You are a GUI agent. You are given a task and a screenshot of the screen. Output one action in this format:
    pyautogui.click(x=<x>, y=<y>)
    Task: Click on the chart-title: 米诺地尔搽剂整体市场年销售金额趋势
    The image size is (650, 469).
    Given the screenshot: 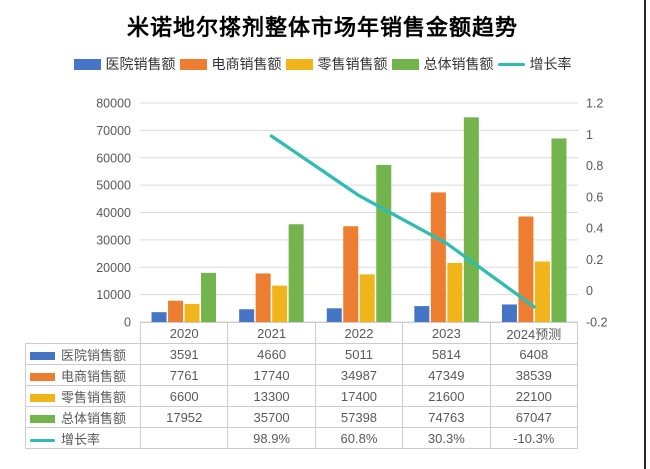 What is the action you would take?
    pyautogui.click(x=322, y=28)
    